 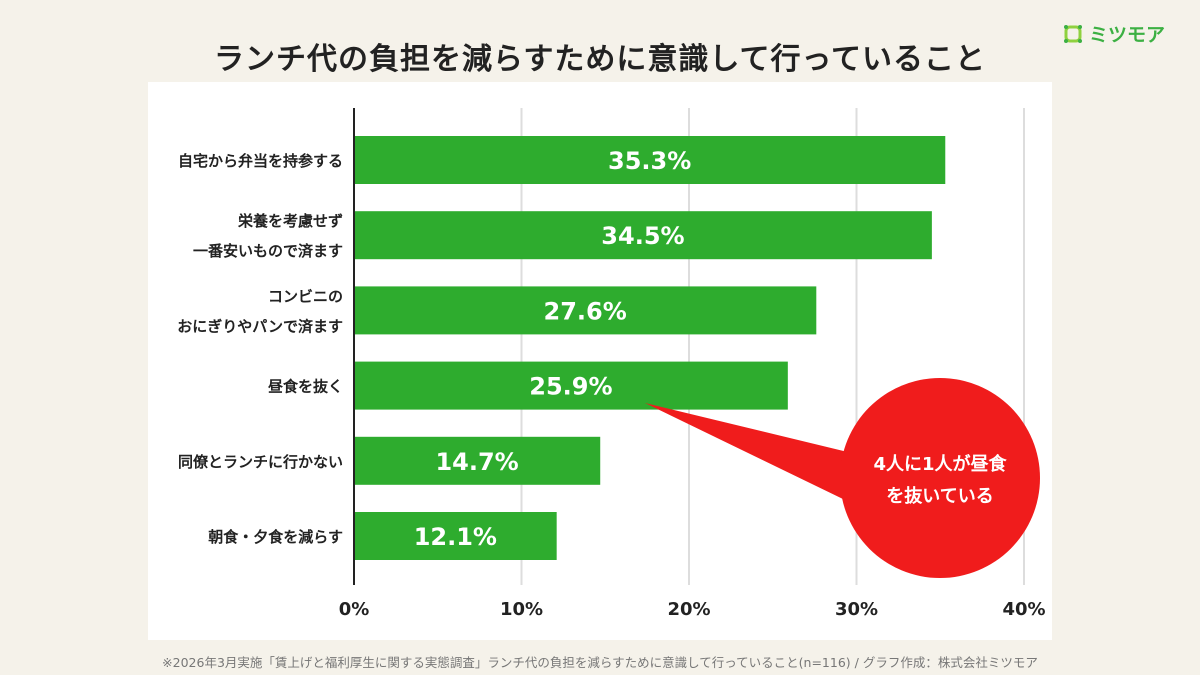 I want to click on callout-text: を抜いている, so click(x=939, y=496).